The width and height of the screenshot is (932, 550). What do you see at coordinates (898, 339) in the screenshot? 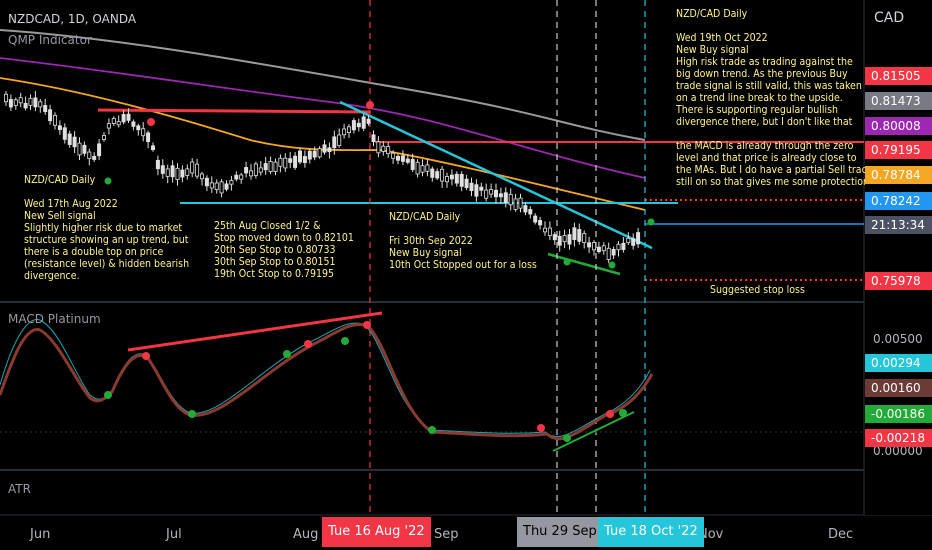
I see `macd-tick: 0.00500` at bounding box center [898, 339].